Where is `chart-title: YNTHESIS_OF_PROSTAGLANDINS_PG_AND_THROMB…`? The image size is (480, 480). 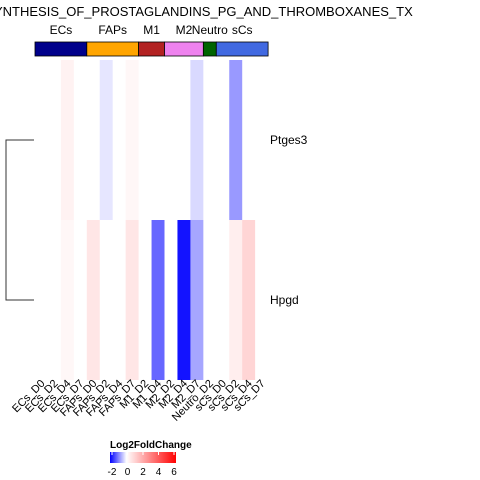
chart-title: YNTHESIS_OF_PROSTAGLANDINS_PG_AND_THROMB… is located at coordinates (206, 11).